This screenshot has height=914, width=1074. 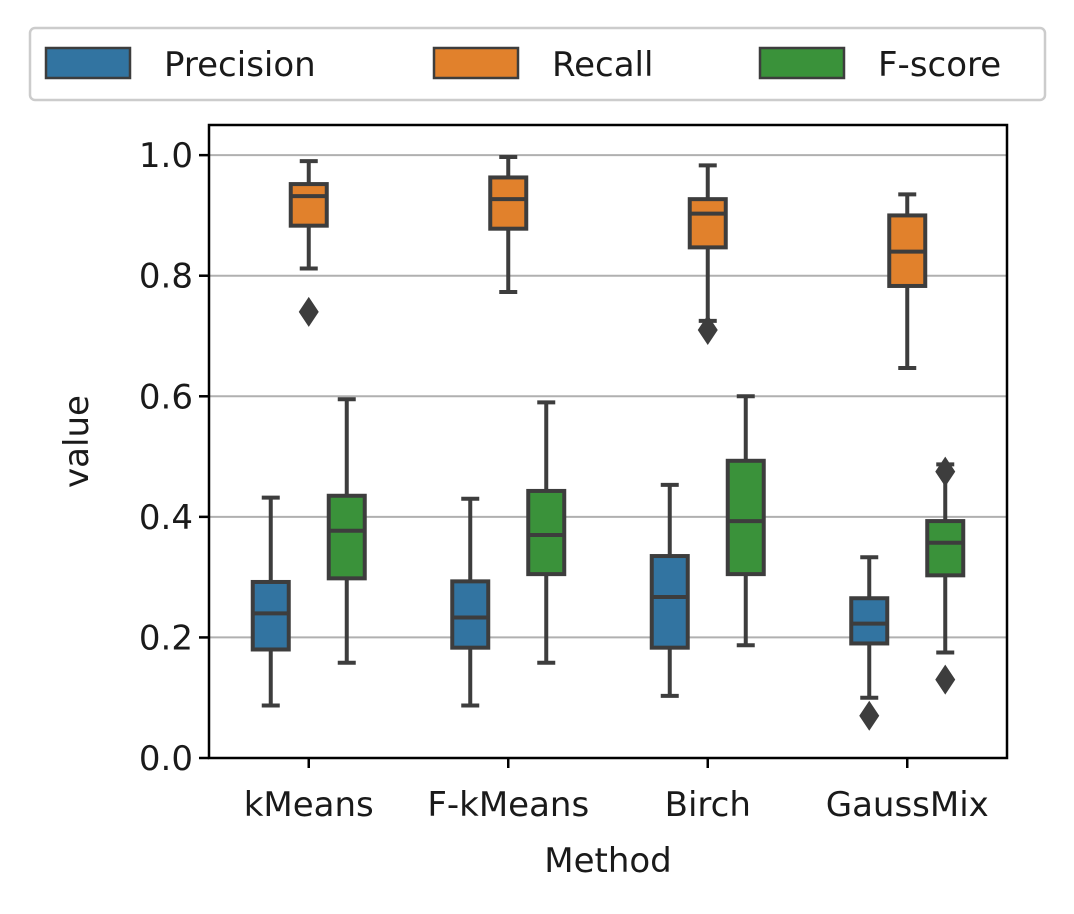 What do you see at coordinates (802, 63) in the screenshot?
I see `legend-swatch-f-score` at bounding box center [802, 63].